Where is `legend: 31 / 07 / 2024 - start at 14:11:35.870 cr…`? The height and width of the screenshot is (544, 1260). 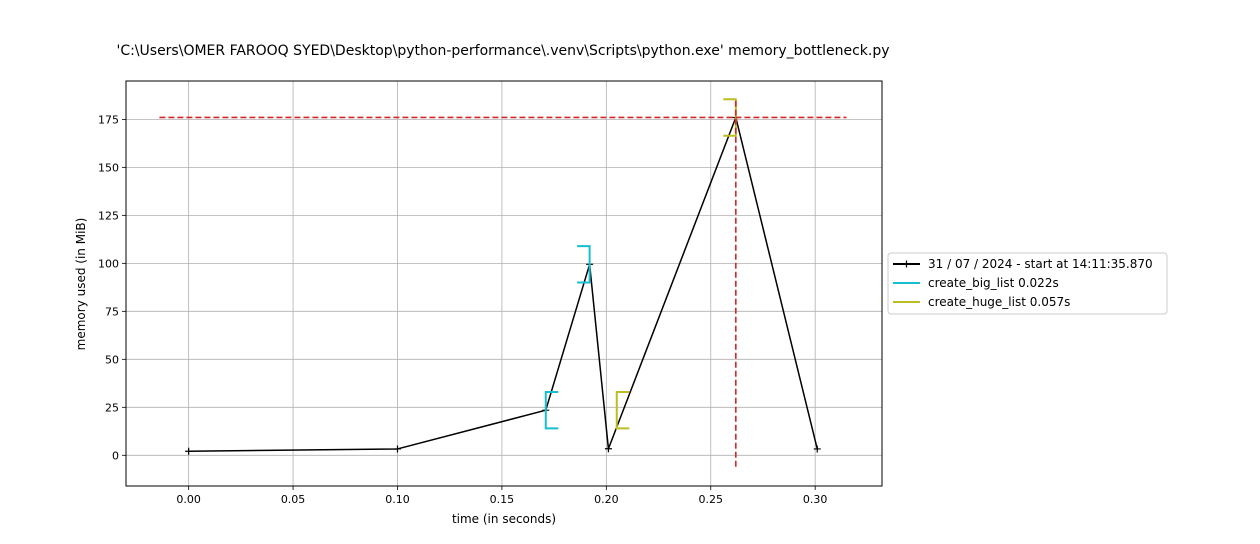
legend: 31 / 07 / 2024 - start at 14:11:35.870 cr… is located at coordinates (1027, 283).